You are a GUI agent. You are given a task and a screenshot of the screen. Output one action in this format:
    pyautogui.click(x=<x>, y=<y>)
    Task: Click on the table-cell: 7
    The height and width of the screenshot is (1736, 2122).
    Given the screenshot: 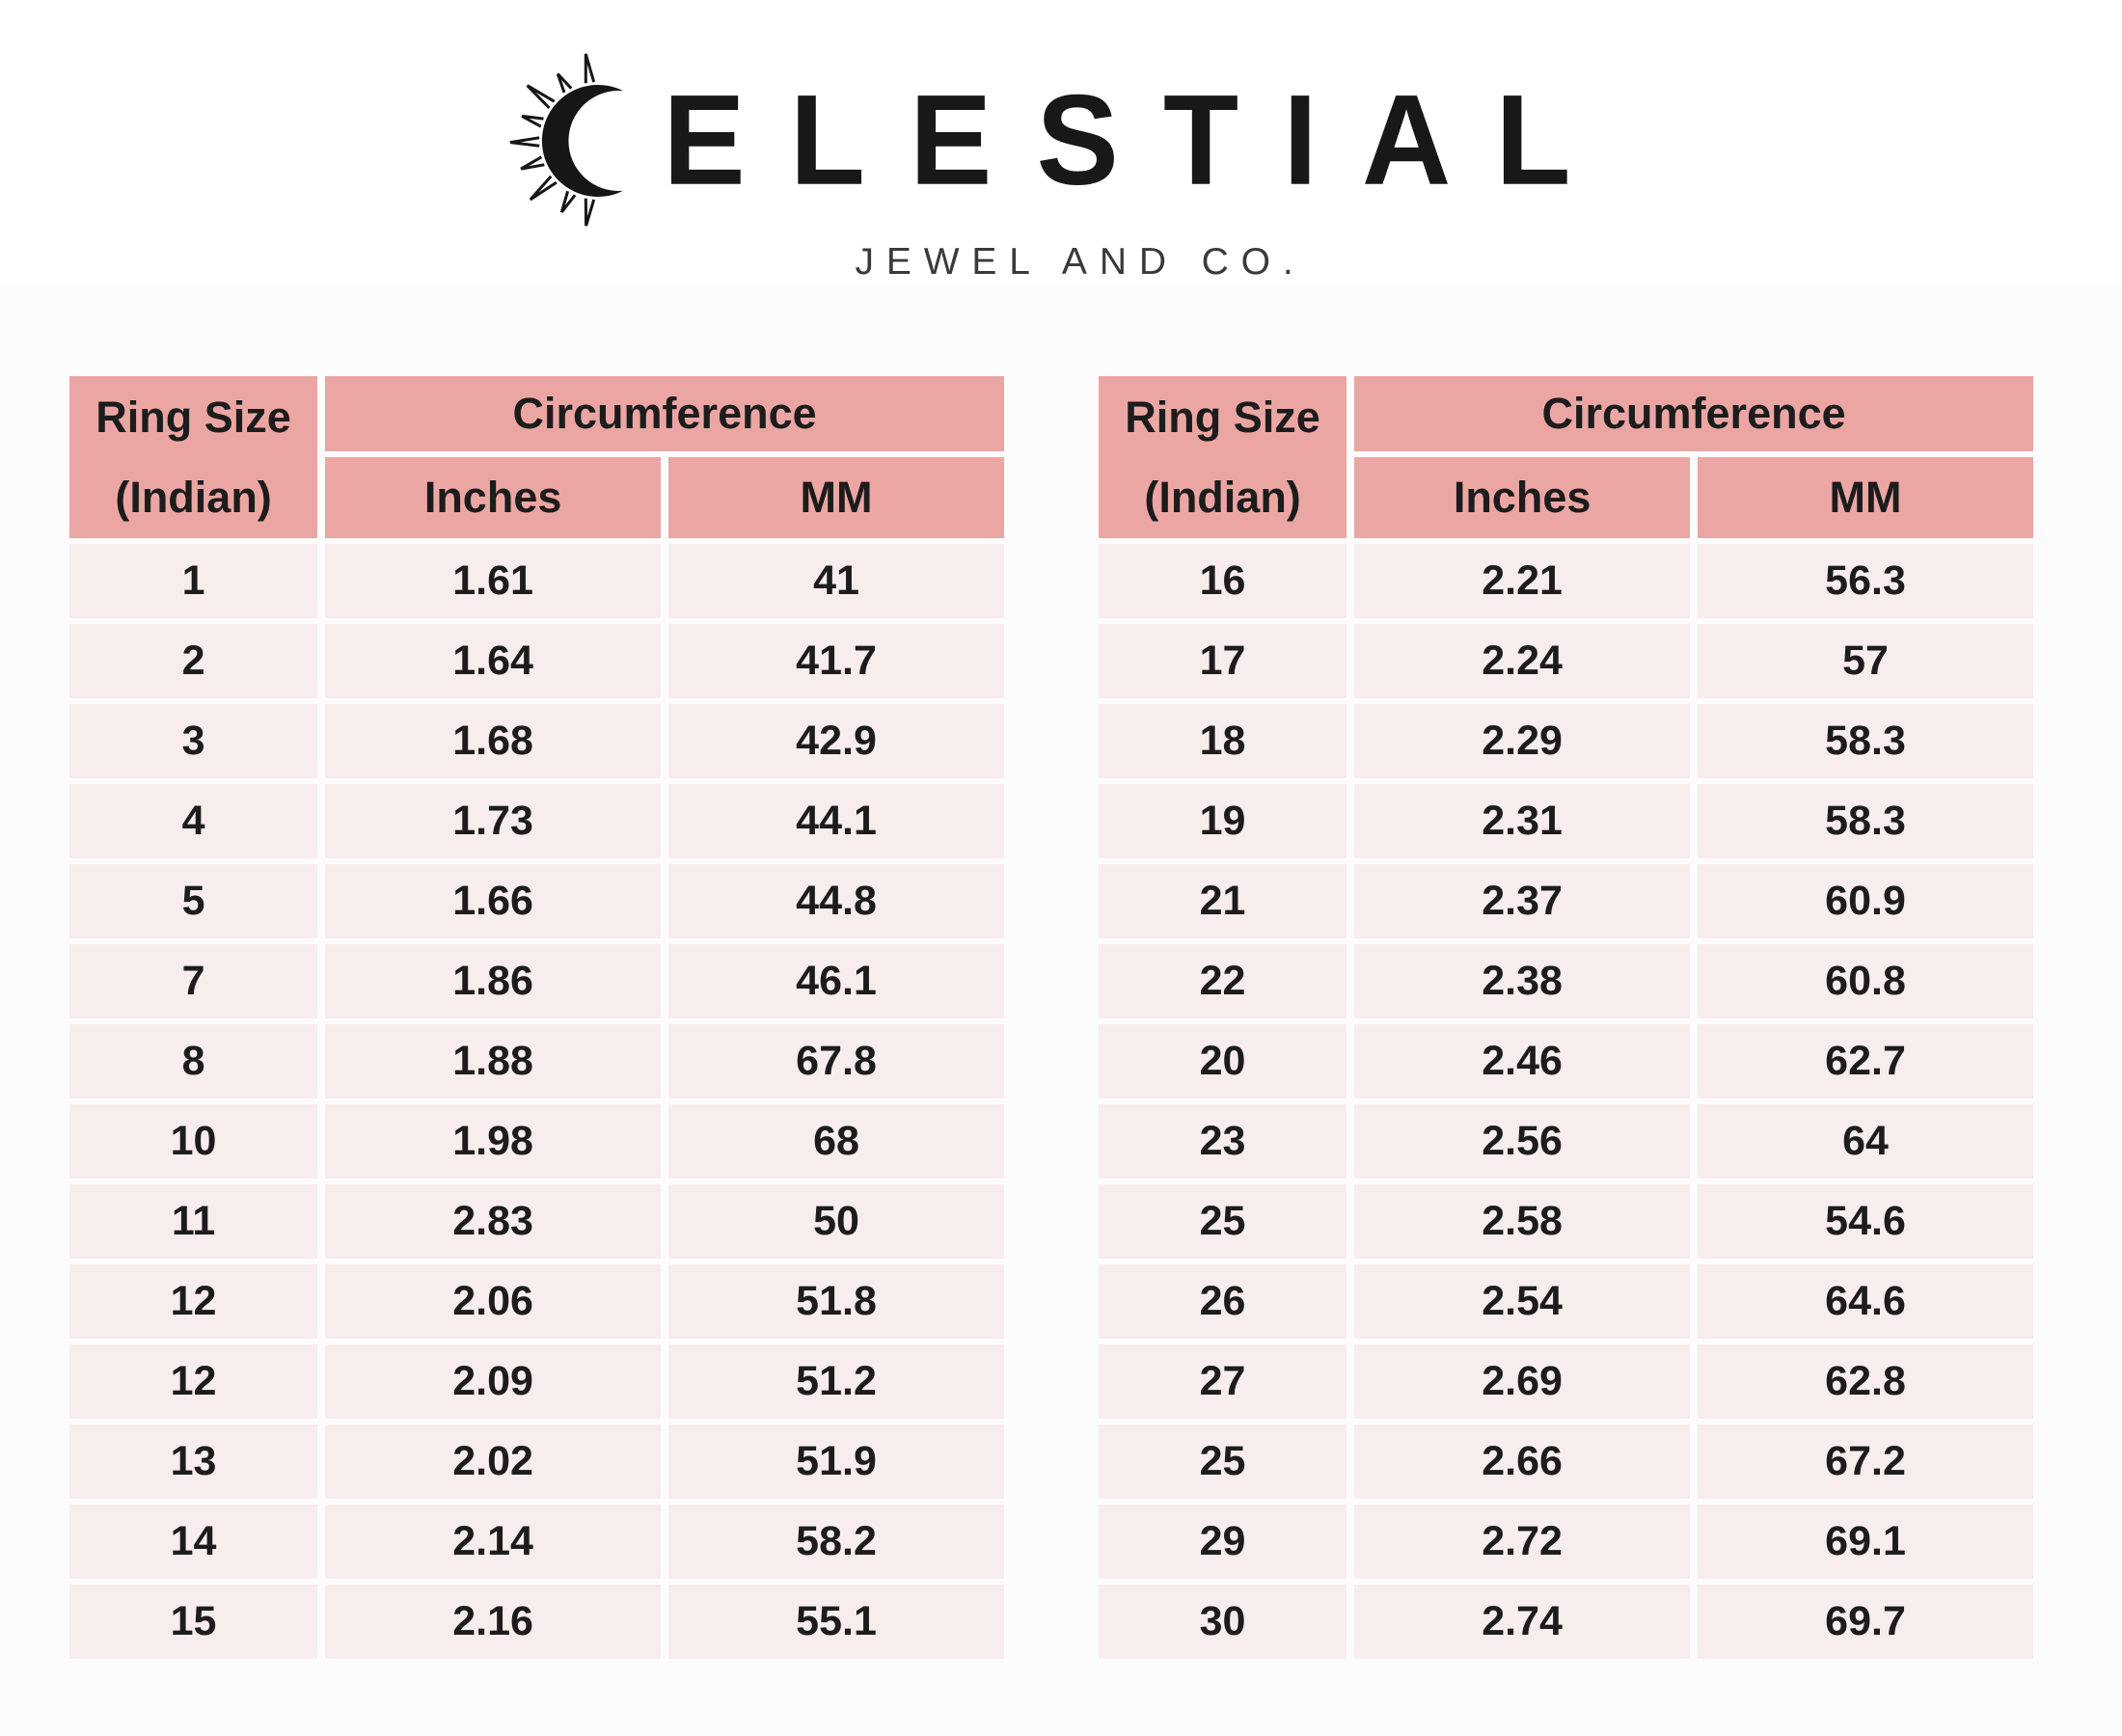 What is the action you would take?
    pyautogui.click(x=194, y=981)
    